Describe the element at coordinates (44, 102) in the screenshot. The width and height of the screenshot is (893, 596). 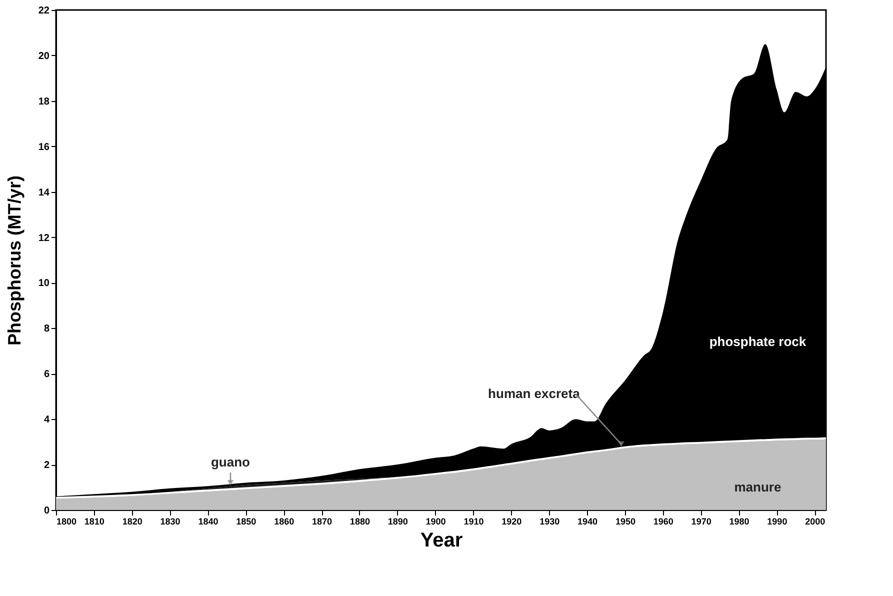
I see `y-tick-label: 18` at that location.